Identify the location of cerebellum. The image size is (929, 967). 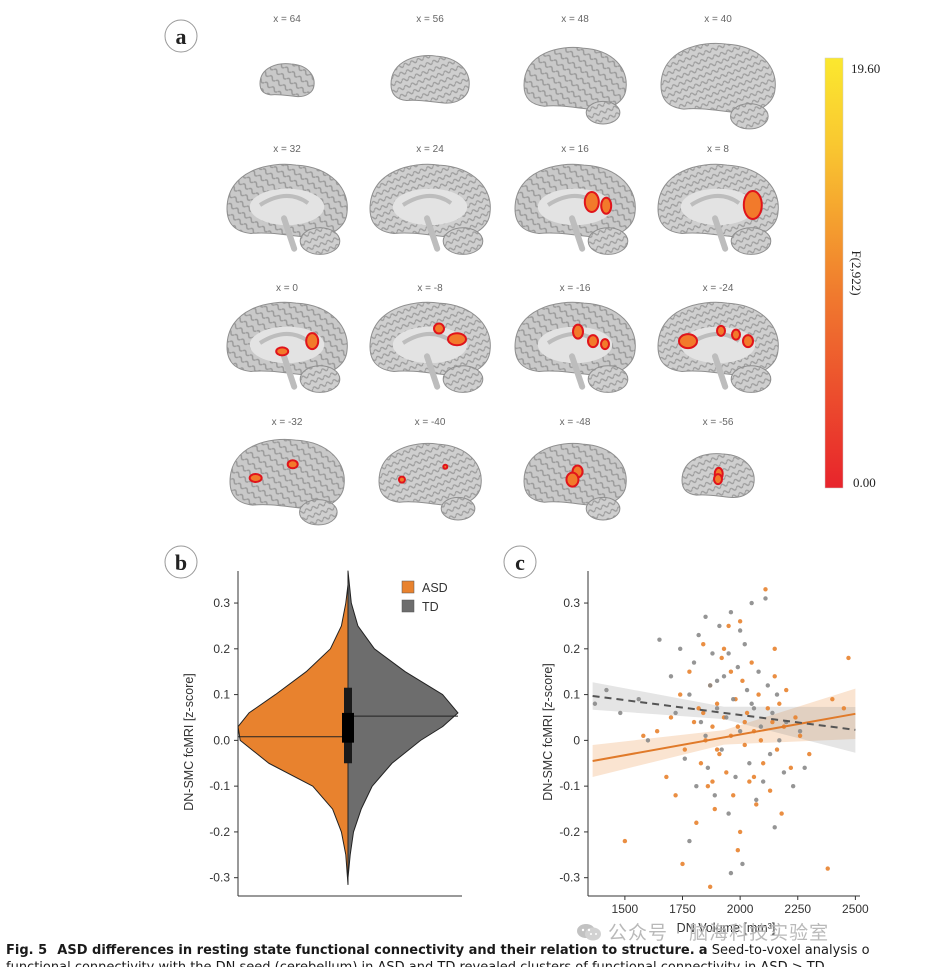
(463, 379).